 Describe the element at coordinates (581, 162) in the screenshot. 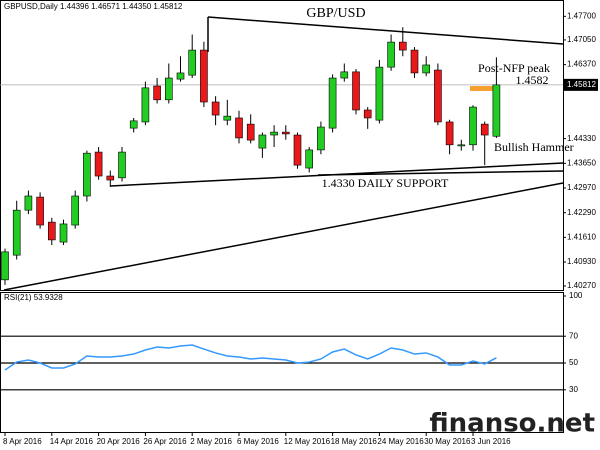

I see `y-tick-label: 1.43650` at that location.